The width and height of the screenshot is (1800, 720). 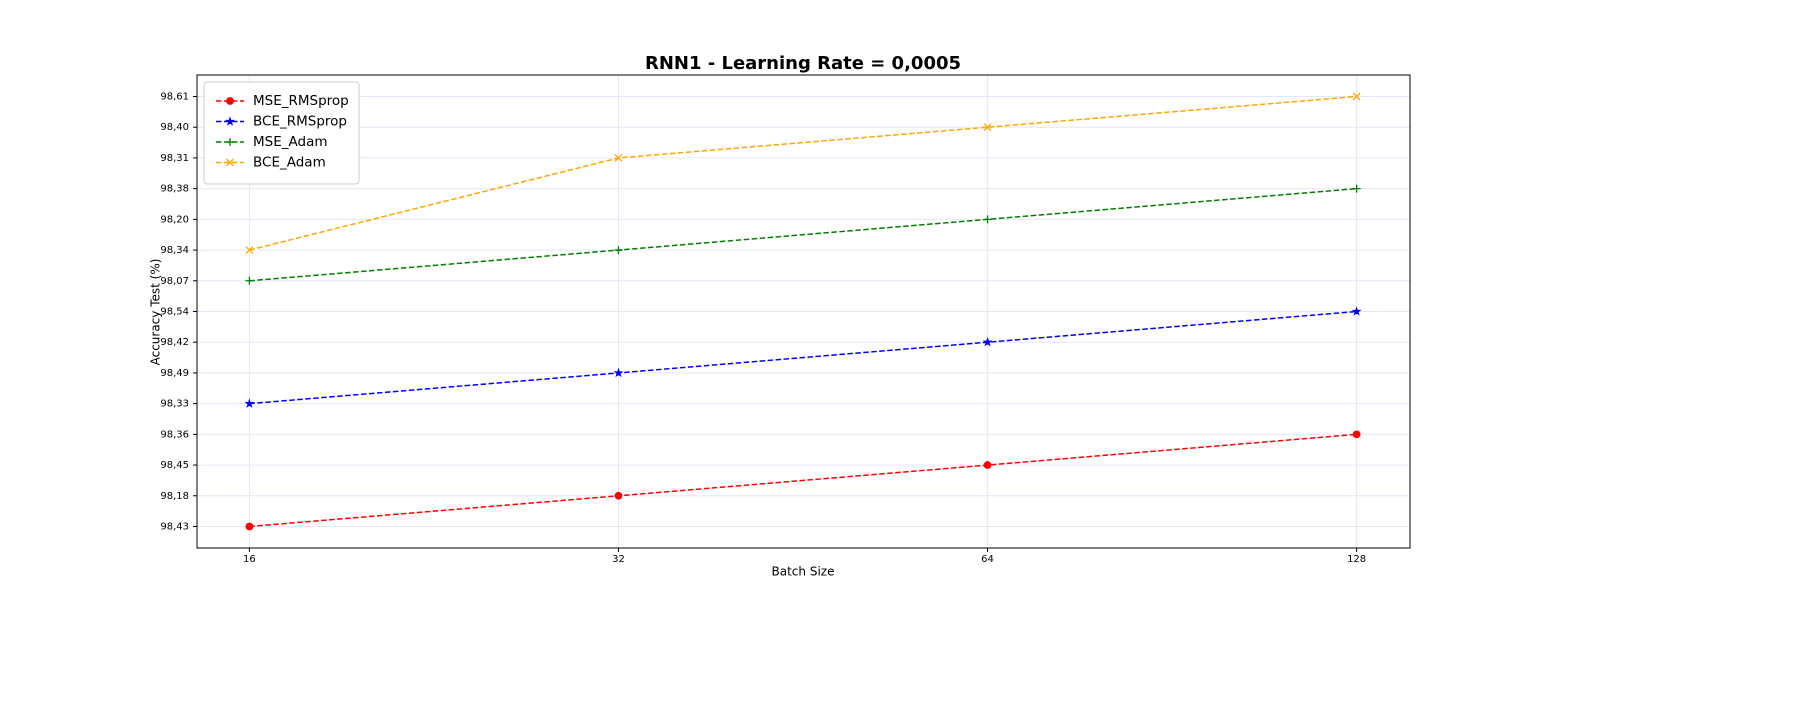 I want to click on x-tick-label: 128, so click(x=1356, y=559).